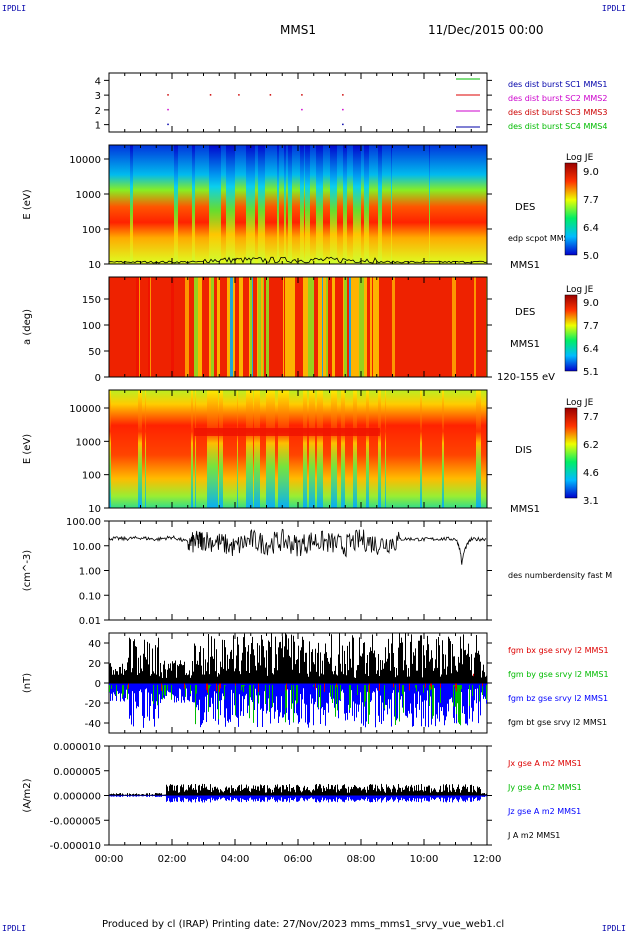 The width and height of the screenshot is (630, 934). What do you see at coordinates (83, 522) in the screenshot?
I see `ytick-label: 100.00` at bounding box center [83, 522].